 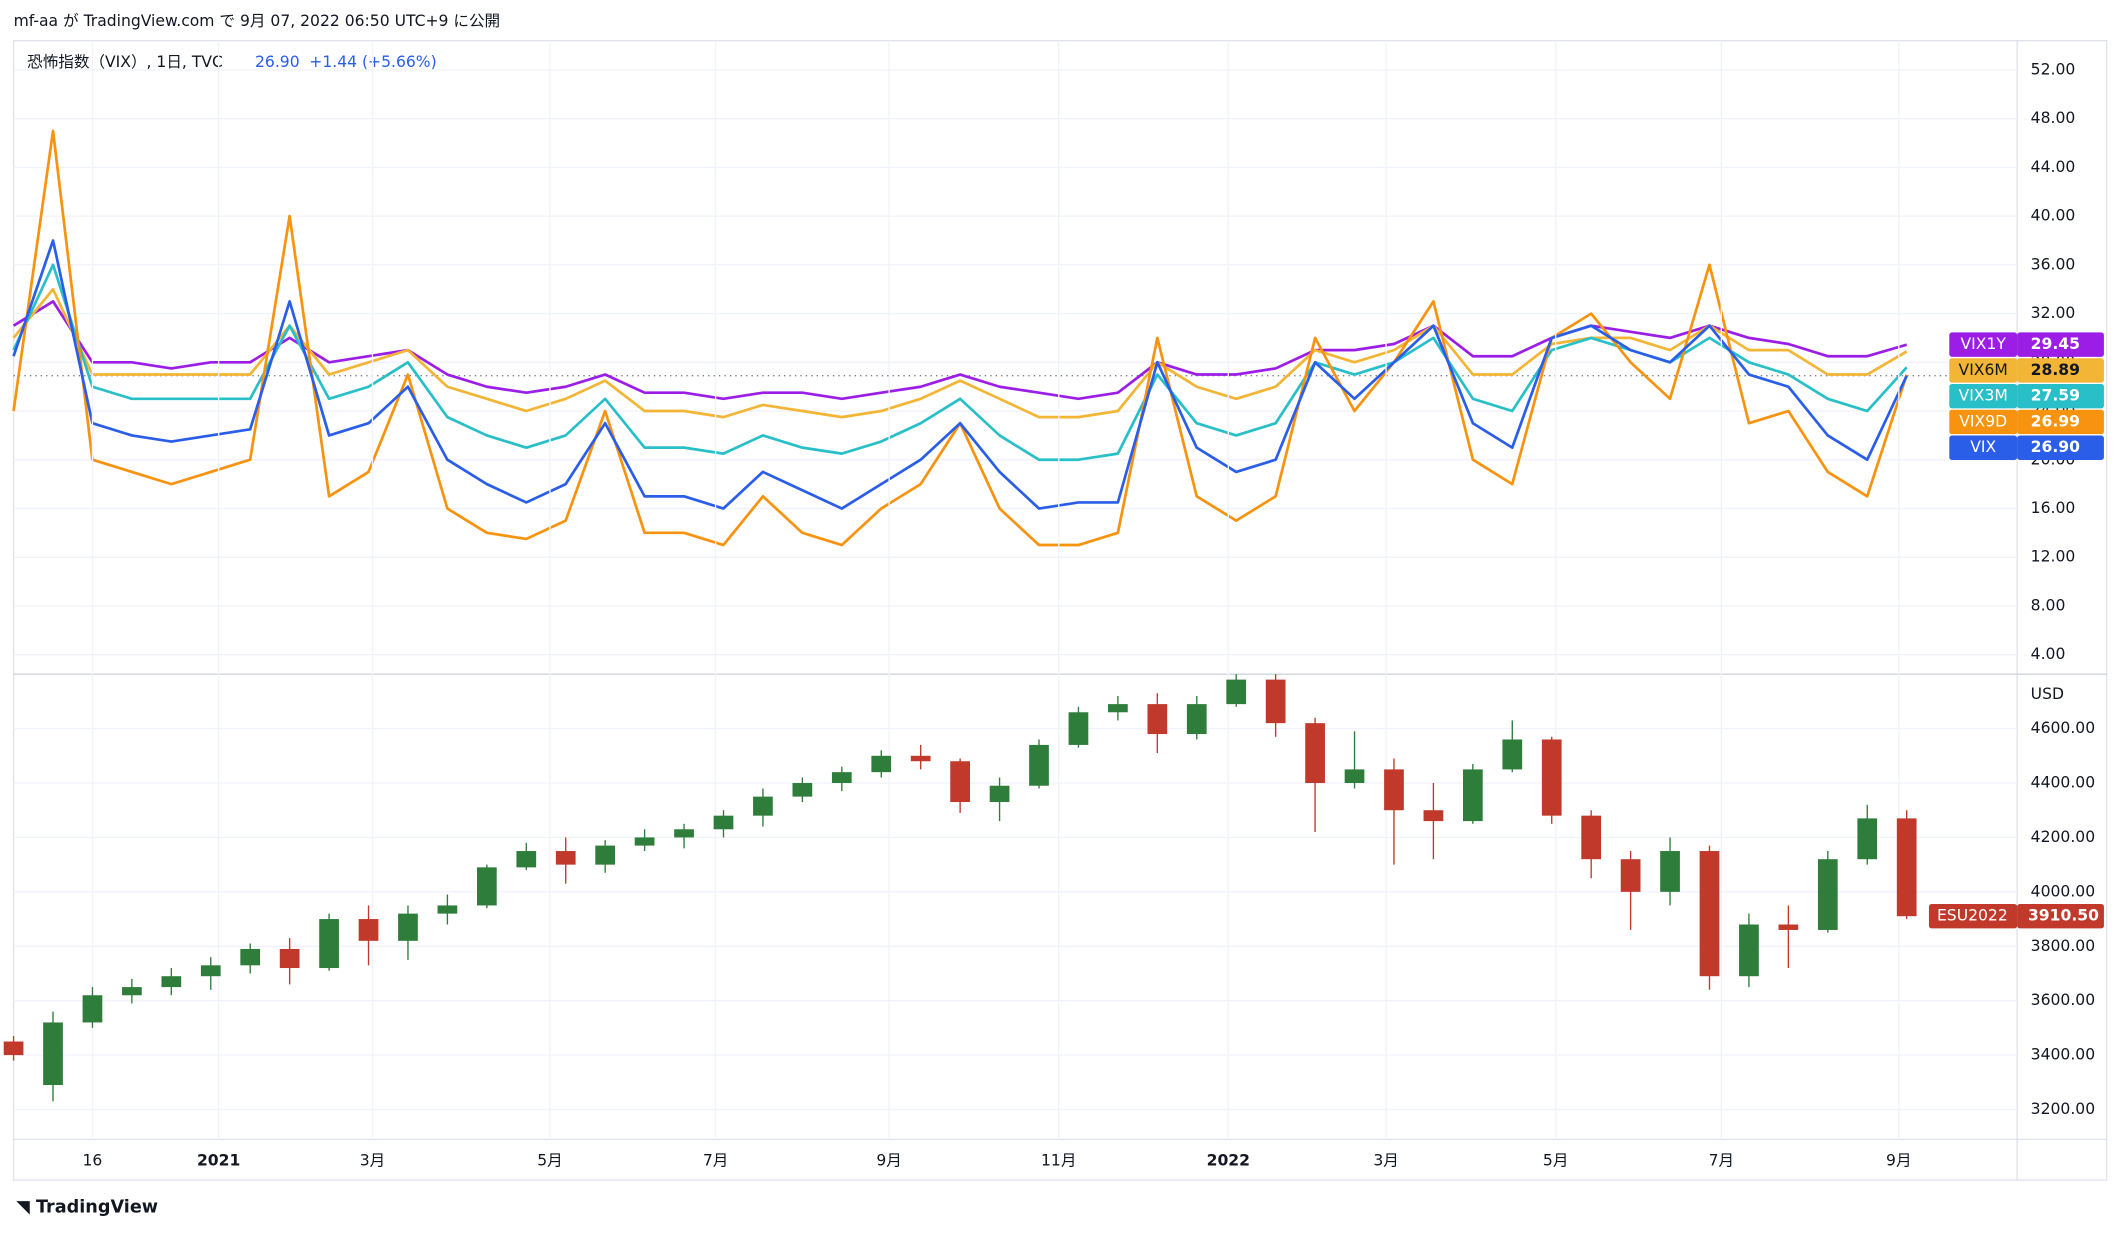 I want to click on x-tick-label: 2022, so click(x=1228, y=1161).